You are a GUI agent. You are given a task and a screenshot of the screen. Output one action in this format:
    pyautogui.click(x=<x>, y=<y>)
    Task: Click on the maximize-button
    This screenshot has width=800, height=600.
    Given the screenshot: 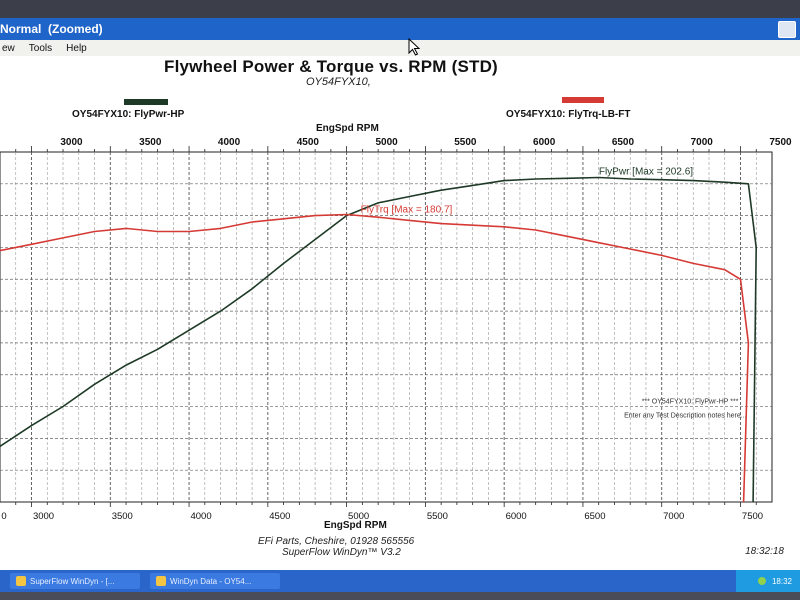 What is the action you would take?
    pyautogui.click(x=787, y=29)
    